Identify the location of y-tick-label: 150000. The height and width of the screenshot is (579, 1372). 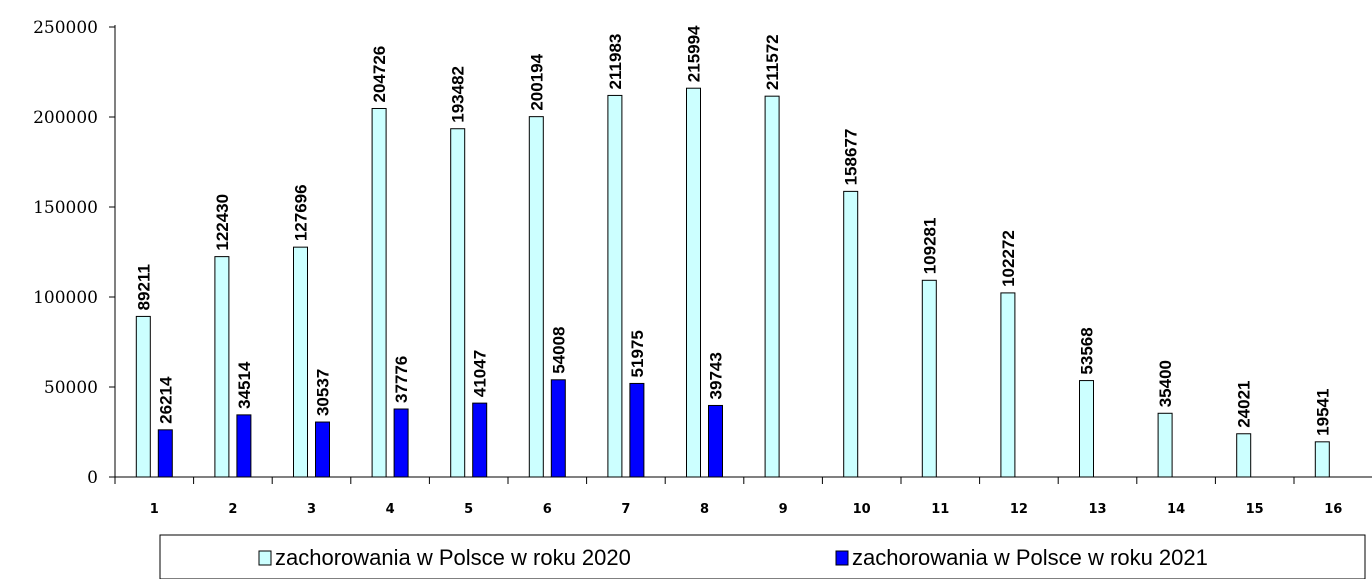
(65, 208).